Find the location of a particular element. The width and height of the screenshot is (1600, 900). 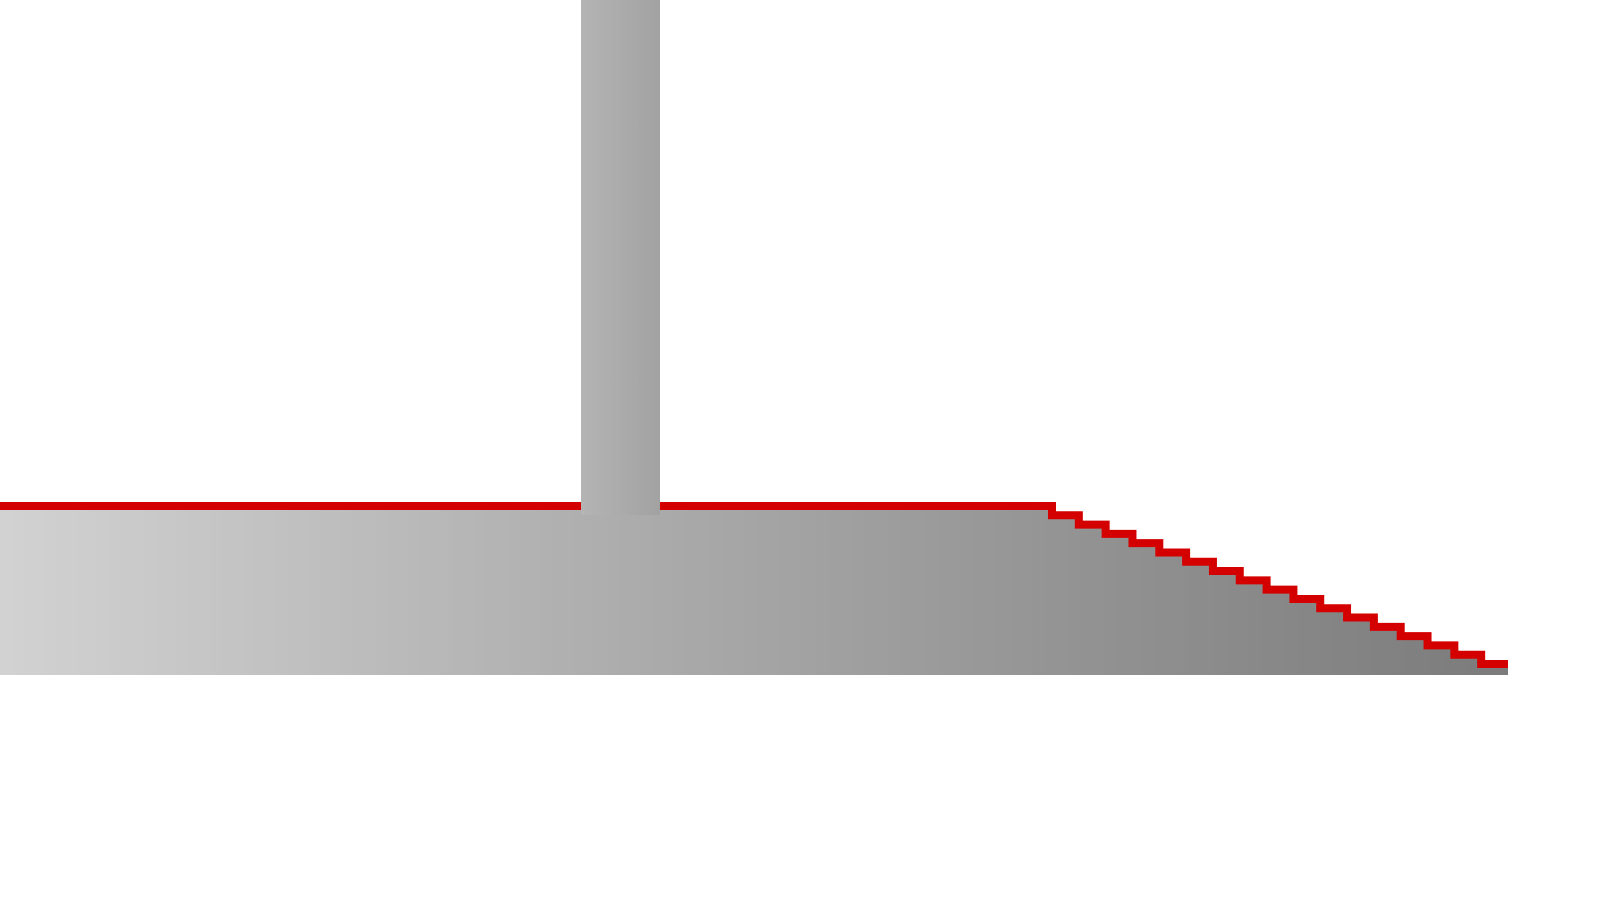

vertical-pillar is located at coordinates (620, 257).